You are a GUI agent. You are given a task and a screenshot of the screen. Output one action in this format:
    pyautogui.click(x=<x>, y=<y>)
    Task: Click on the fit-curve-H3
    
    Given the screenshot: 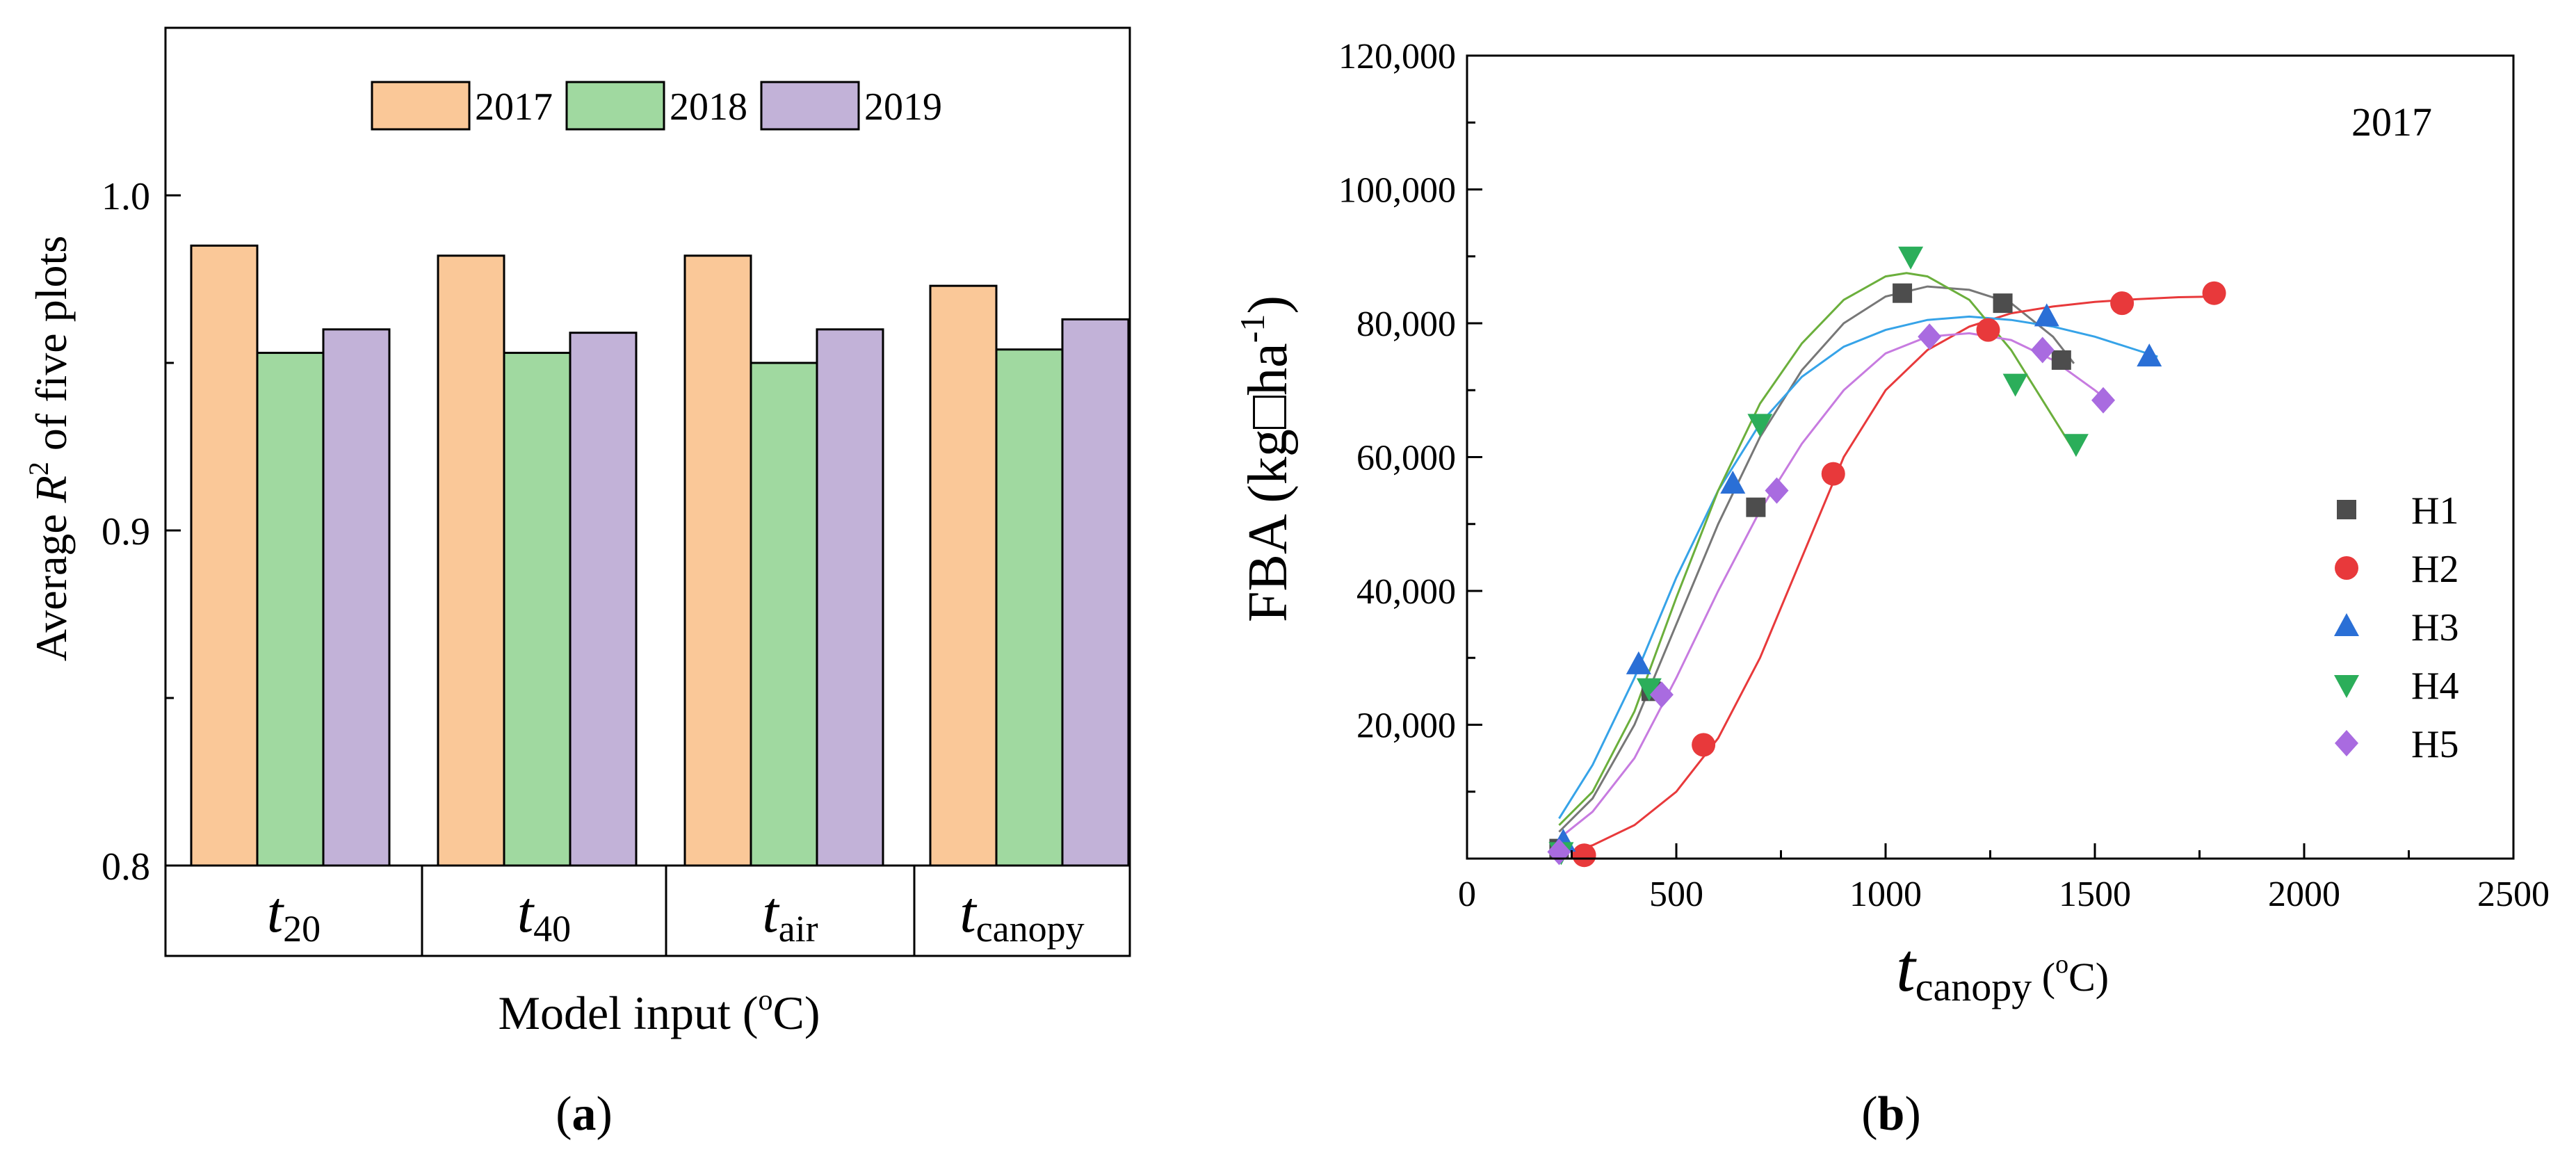 What is the action you would take?
    pyautogui.click(x=1858, y=568)
    